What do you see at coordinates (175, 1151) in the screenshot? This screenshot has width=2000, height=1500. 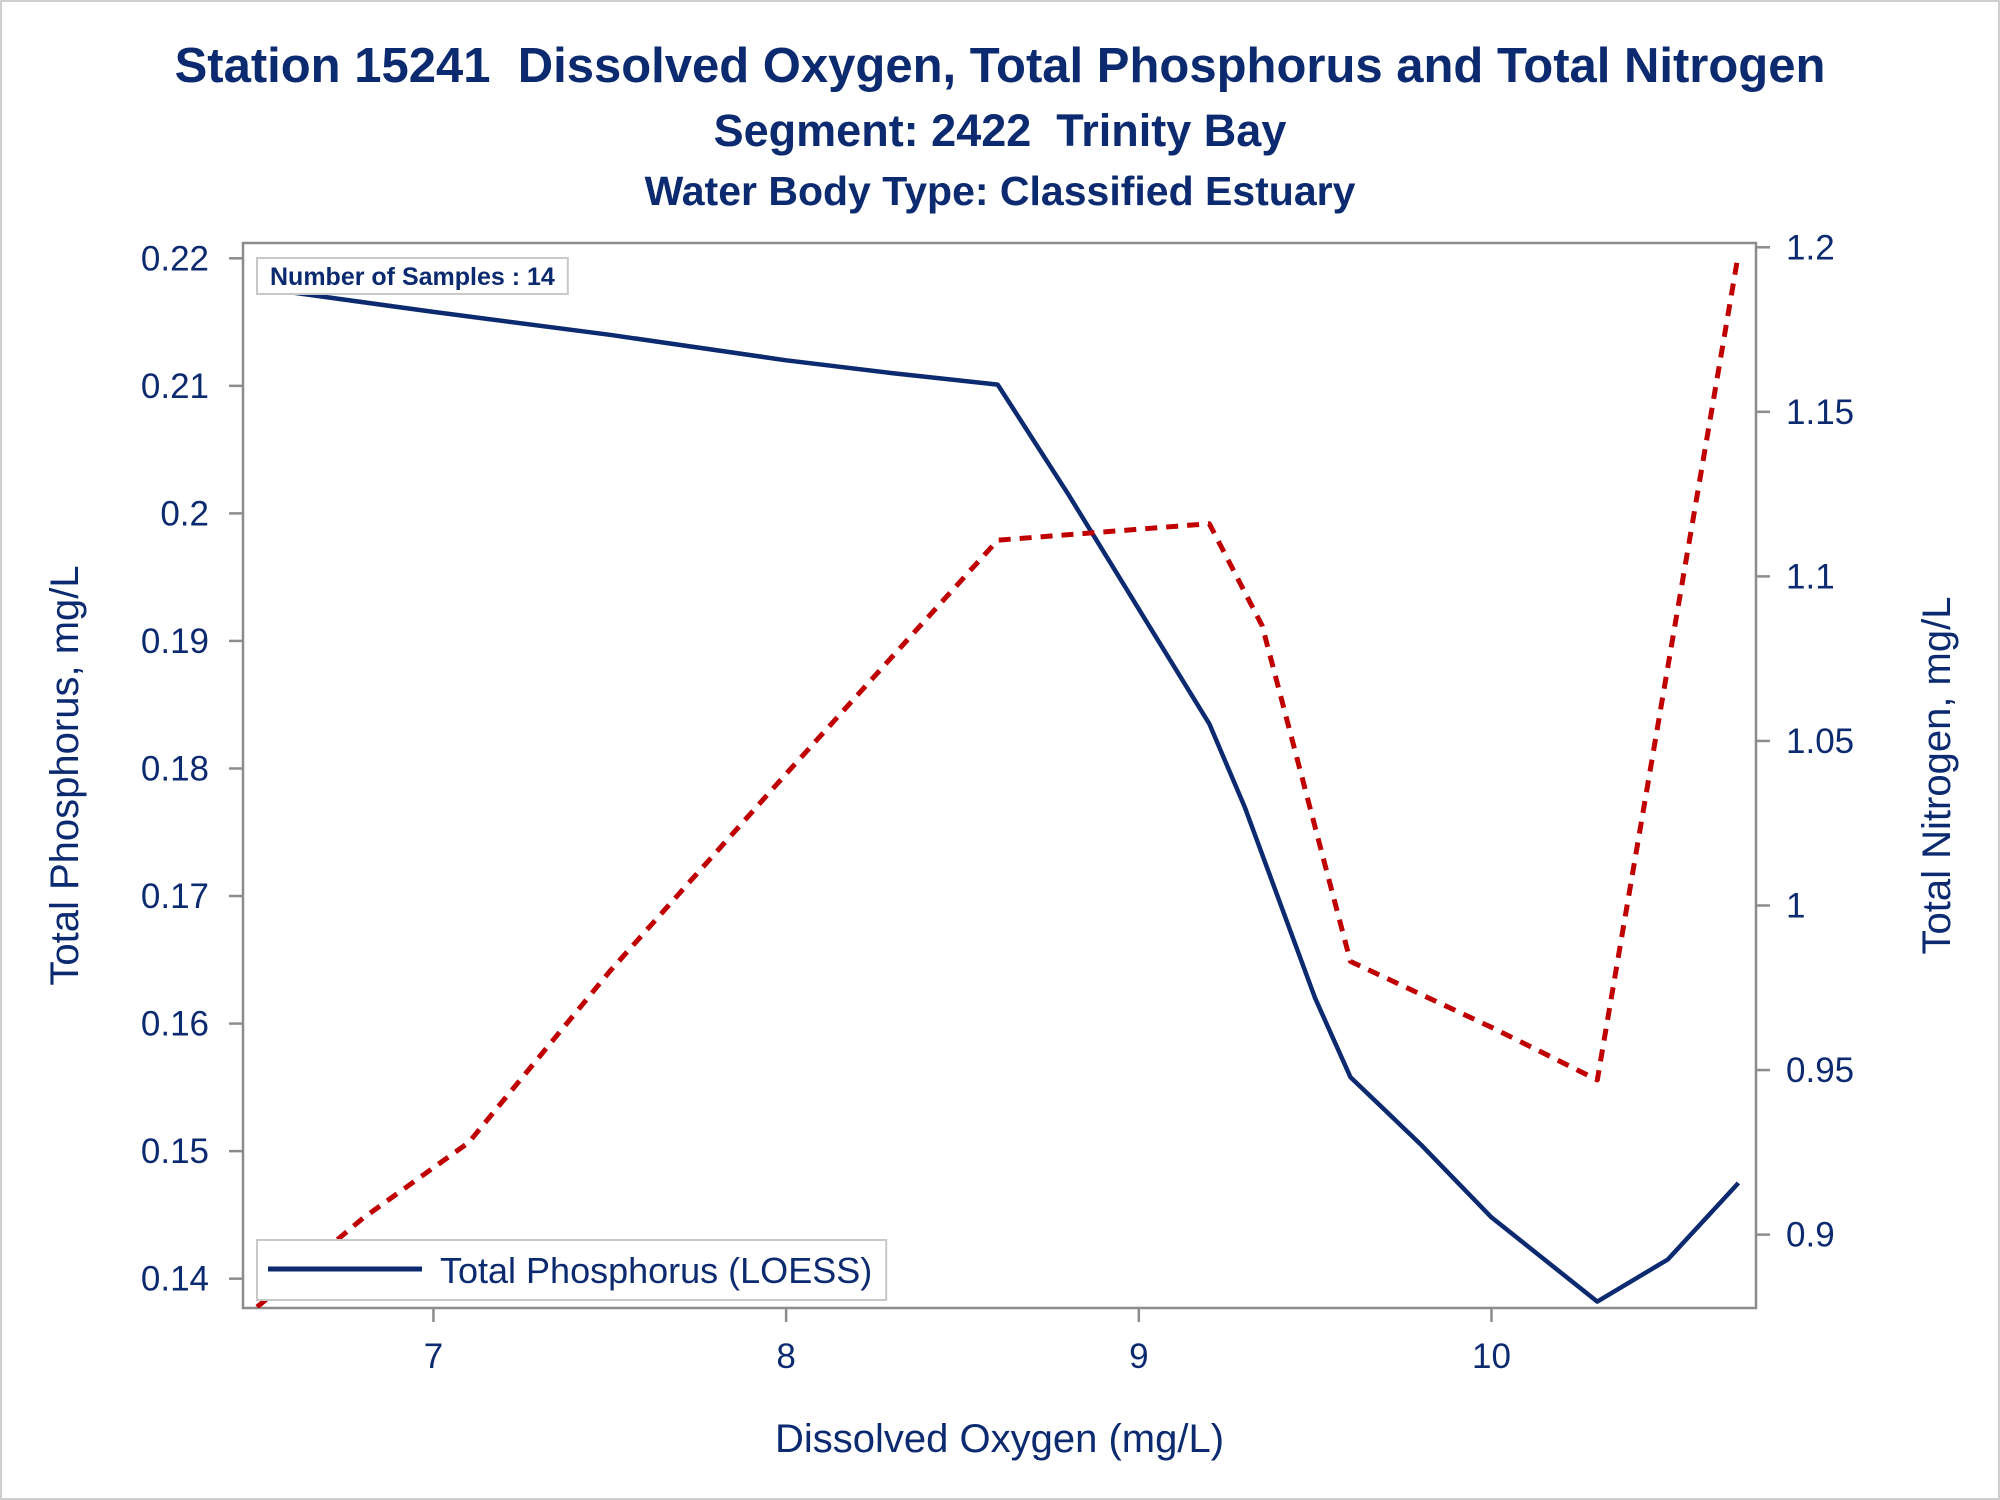 I see `y-left-tick-label: 0.15` at bounding box center [175, 1151].